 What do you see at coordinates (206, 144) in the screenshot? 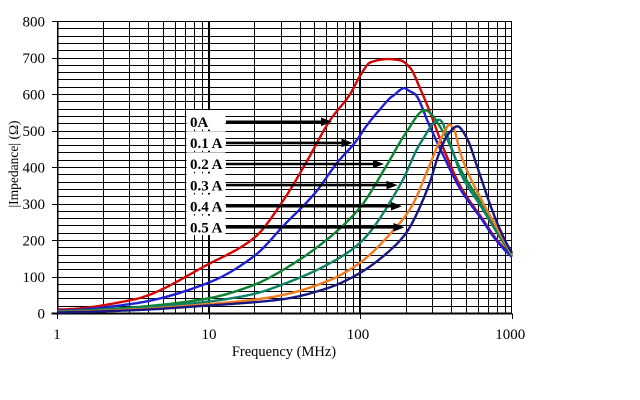
I see `svg-text: 0.1 A` at bounding box center [206, 144].